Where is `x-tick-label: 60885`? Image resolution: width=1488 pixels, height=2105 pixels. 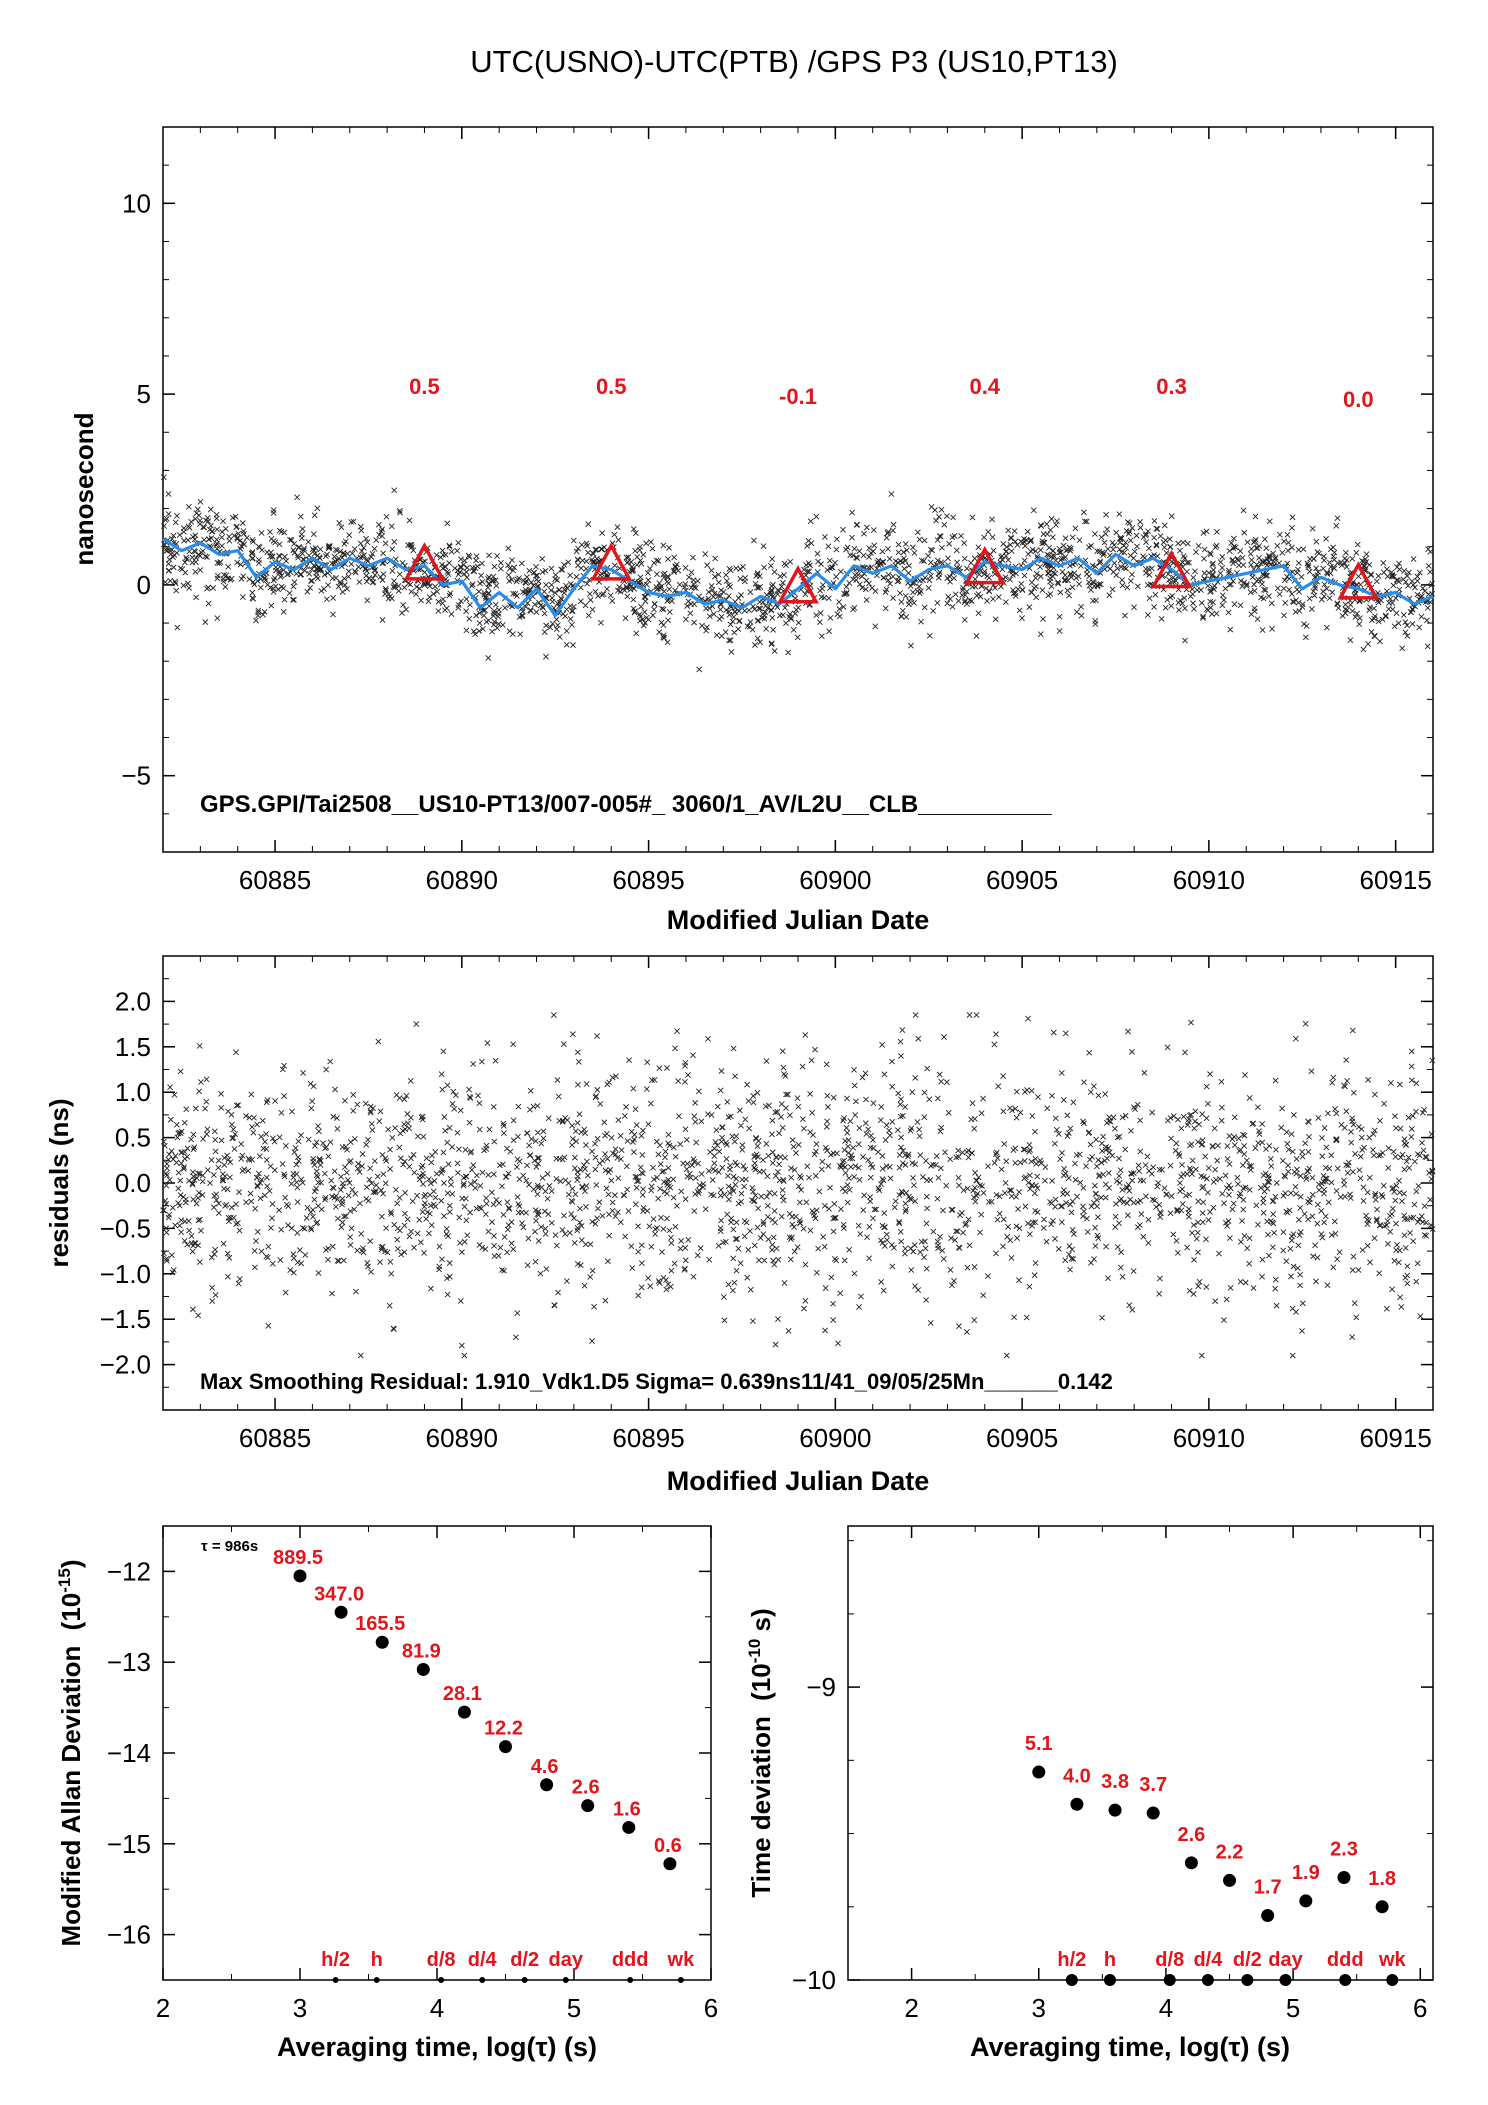
x-tick-label: 60885 is located at coordinates (275, 1438).